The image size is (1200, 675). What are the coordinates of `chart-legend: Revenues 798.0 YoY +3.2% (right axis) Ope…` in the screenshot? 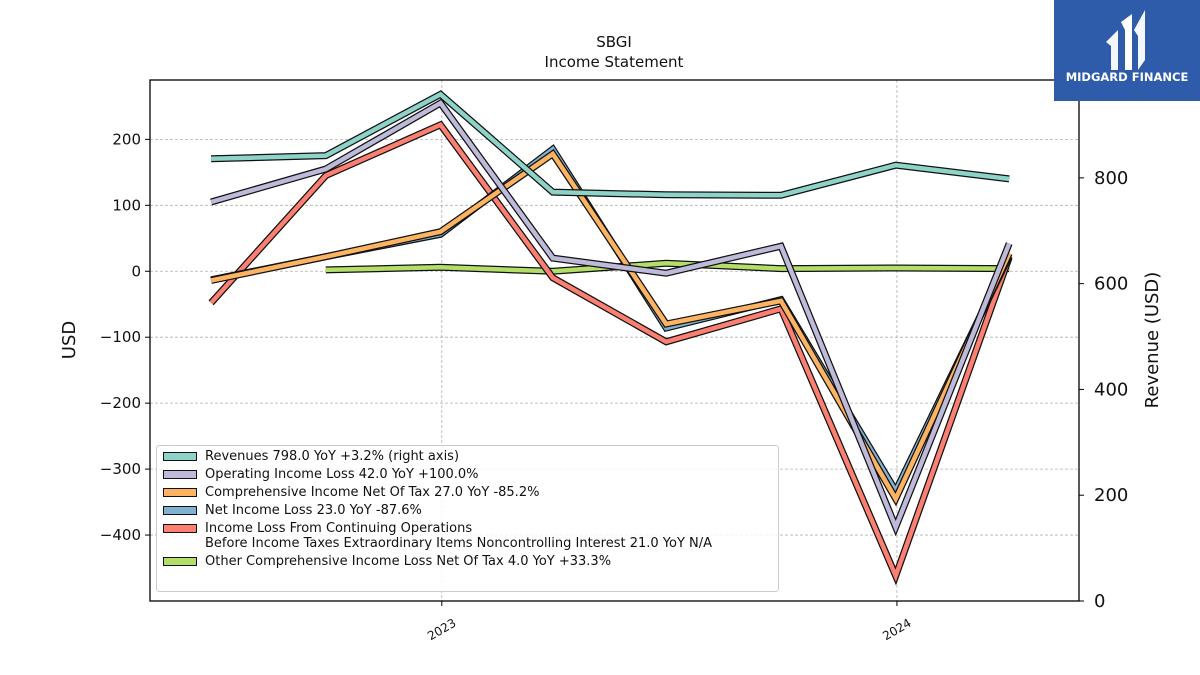 It's located at (467, 518).